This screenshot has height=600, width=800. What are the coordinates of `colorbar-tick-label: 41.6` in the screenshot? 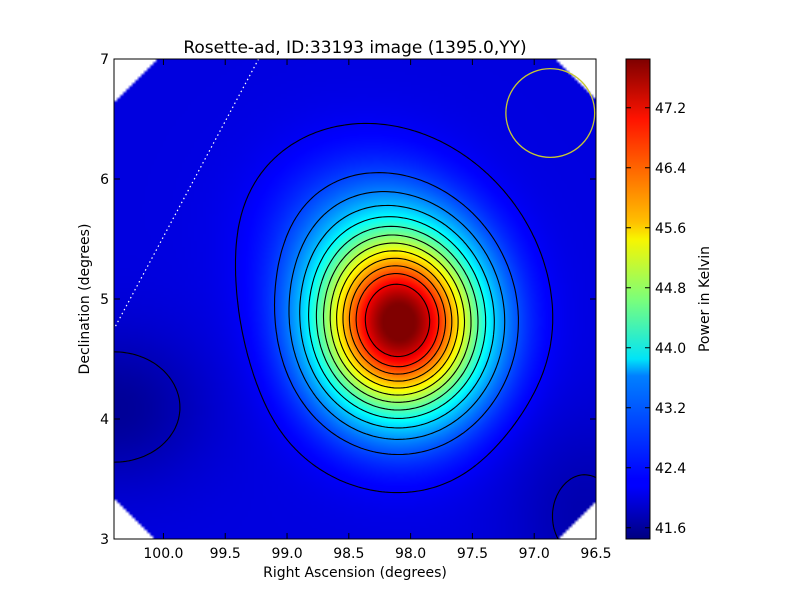 It's located at (670, 529).